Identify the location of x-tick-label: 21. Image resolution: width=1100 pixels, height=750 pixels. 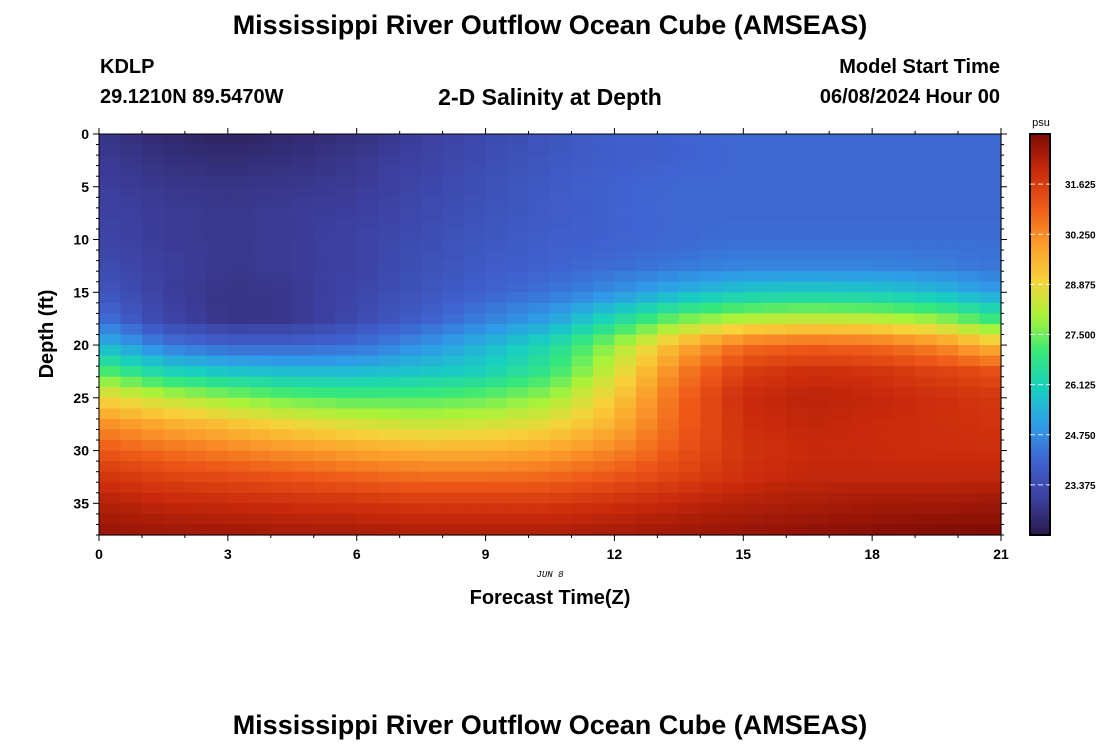
(1001, 554).